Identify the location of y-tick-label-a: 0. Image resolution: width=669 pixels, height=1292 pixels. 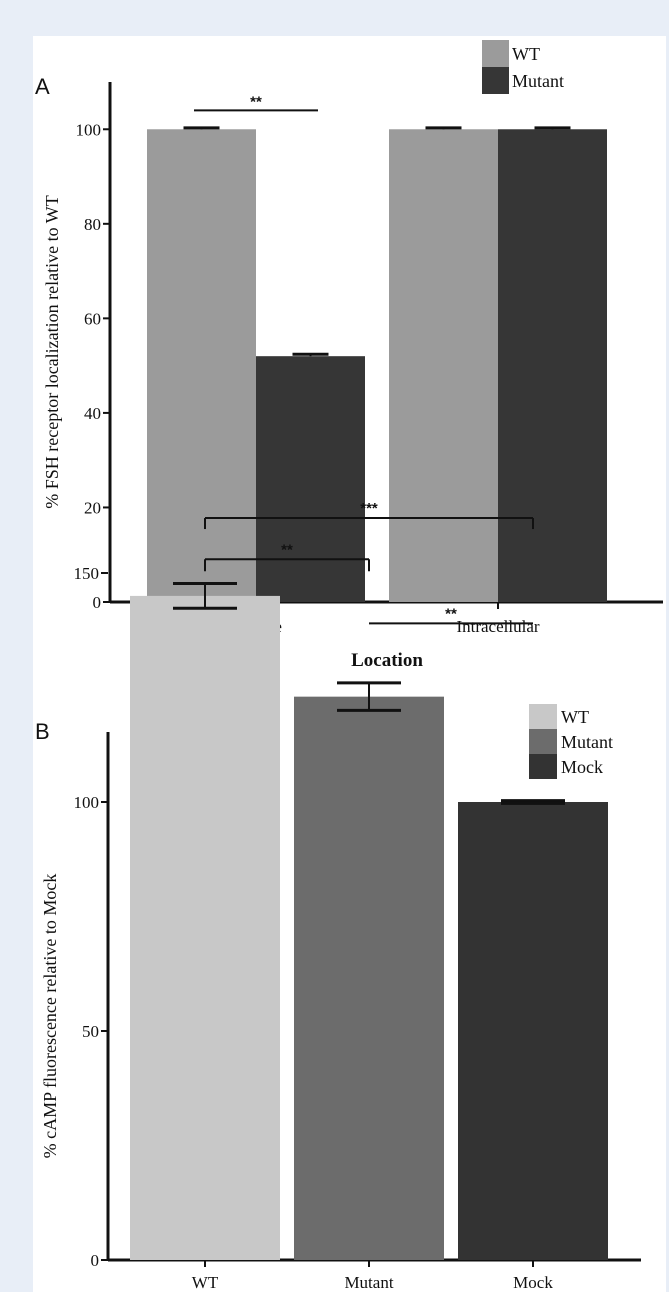
(97, 602).